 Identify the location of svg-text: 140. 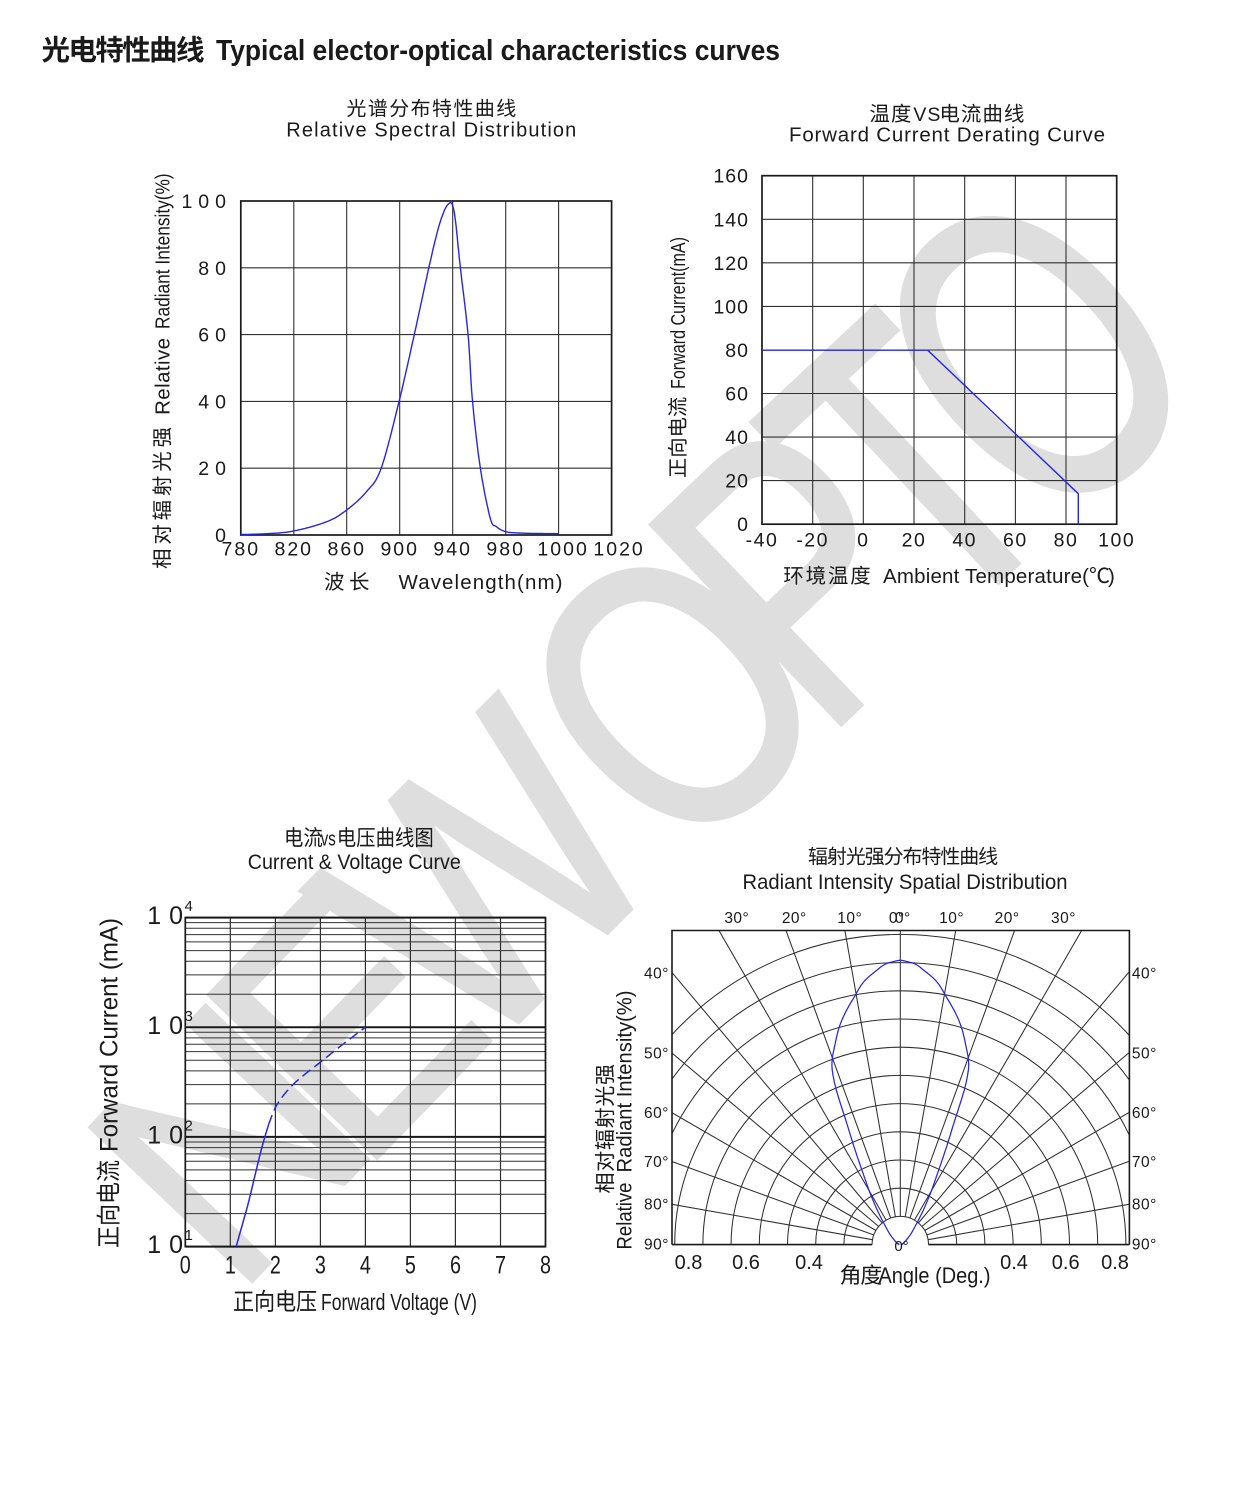
(731, 220).